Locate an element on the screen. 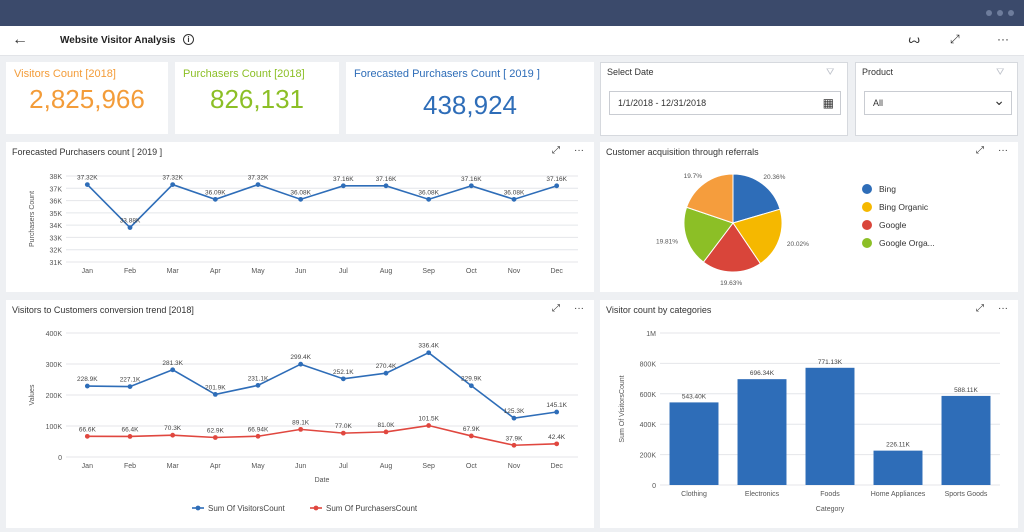  y-tick-label: 300K is located at coordinates (54, 365).